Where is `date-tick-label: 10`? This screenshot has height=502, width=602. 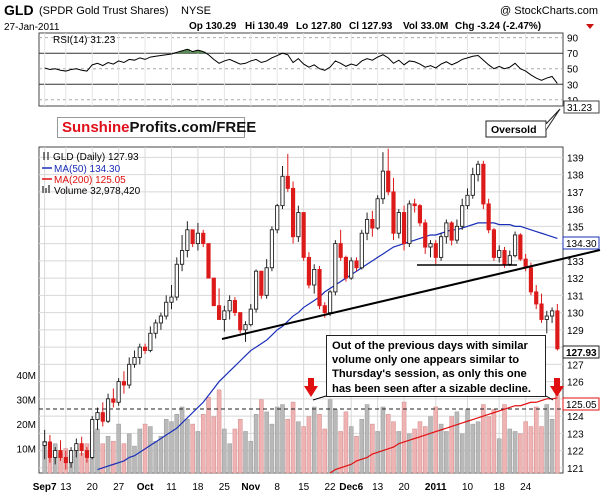
date-tick-label: 10 is located at coordinates (468, 487).